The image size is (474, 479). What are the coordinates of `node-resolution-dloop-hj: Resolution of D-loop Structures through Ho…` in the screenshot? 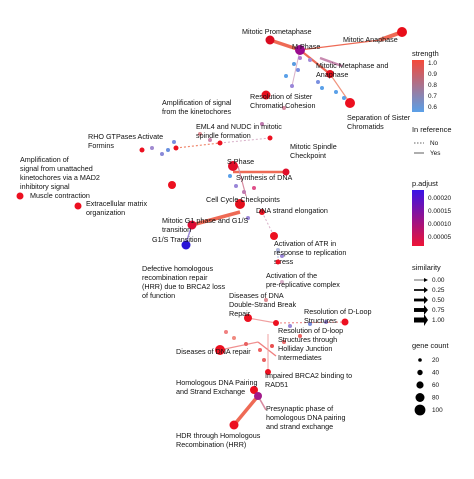 It's located at (308, 341).